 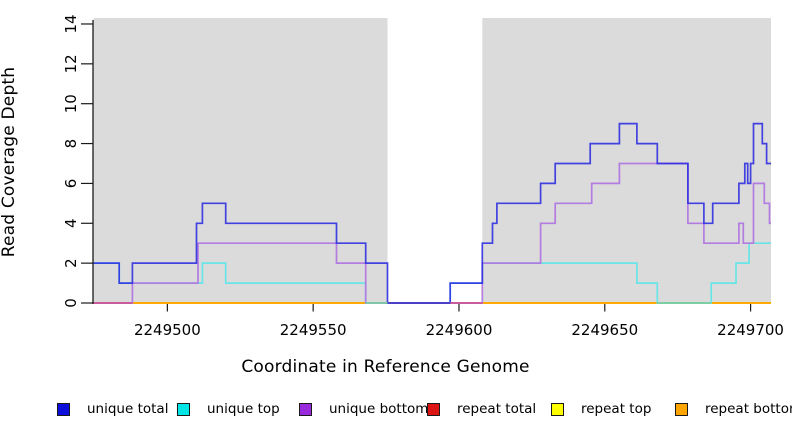 I want to click on legend-item-repeat-total: repeat total, so click(x=481, y=409).